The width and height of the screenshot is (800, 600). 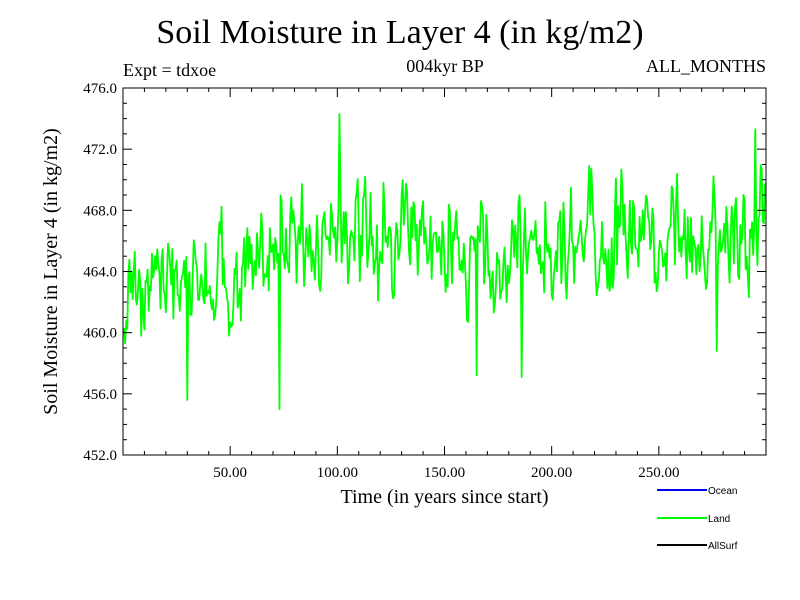 What do you see at coordinates (444, 497) in the screenshot?
I see `x-axis-label: Time (in years since start)` at bounding box center [444, 497].